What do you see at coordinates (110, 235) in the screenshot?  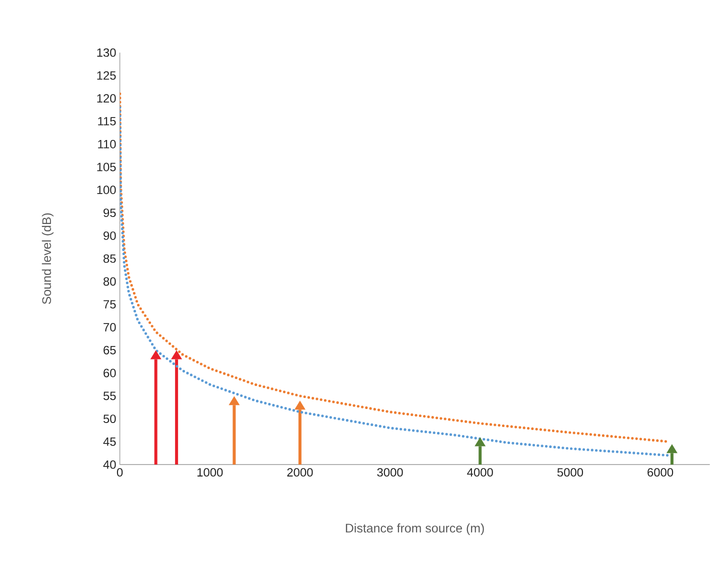 I see `y-tick-label: 90` at bounding box center [110, 235].